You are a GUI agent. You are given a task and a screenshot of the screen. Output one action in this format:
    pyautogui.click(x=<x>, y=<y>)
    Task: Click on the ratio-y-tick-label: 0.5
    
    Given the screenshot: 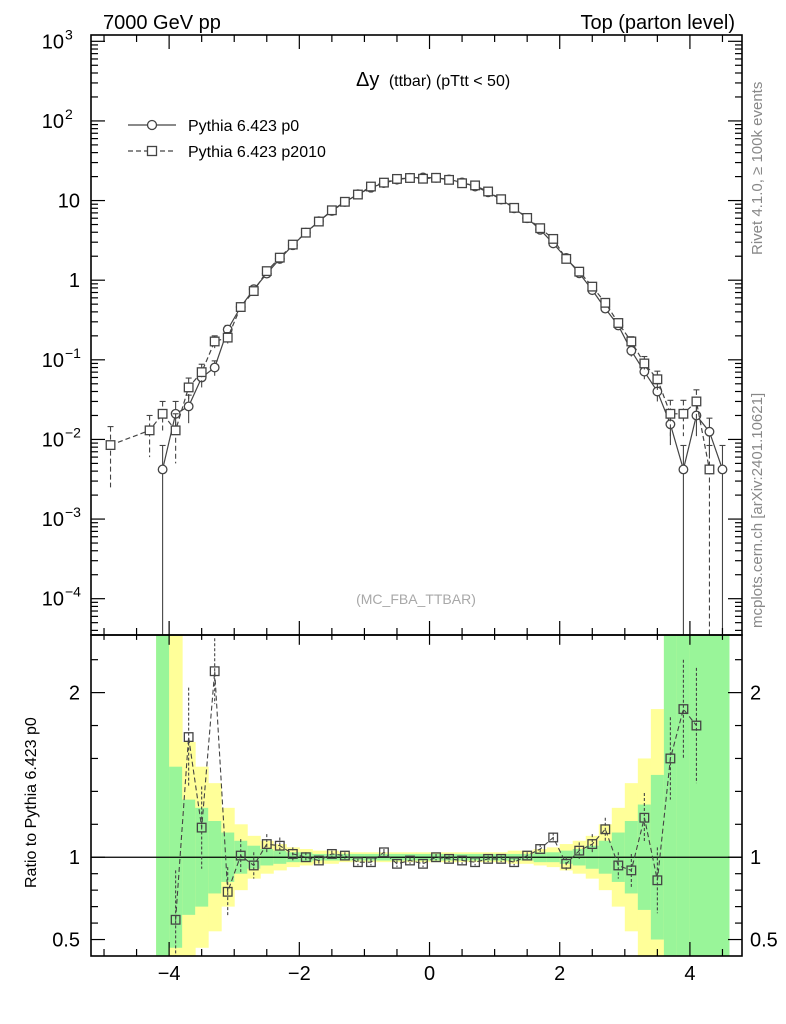 What is the action you would take?
    pyautogui.click(x=66, y=941)
    